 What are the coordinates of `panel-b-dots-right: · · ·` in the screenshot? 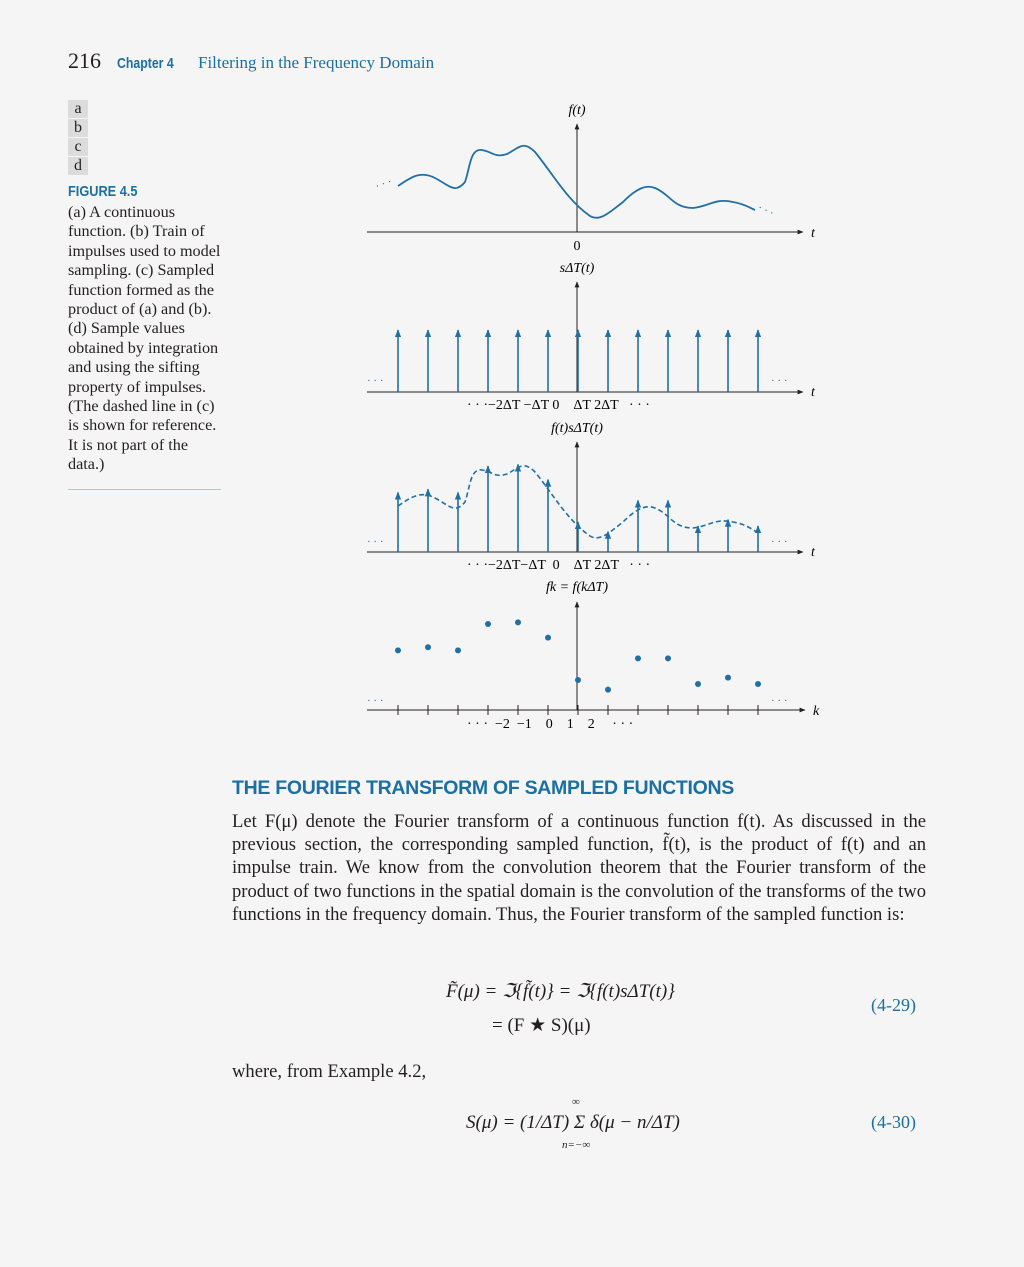 It's located at (779, 381).